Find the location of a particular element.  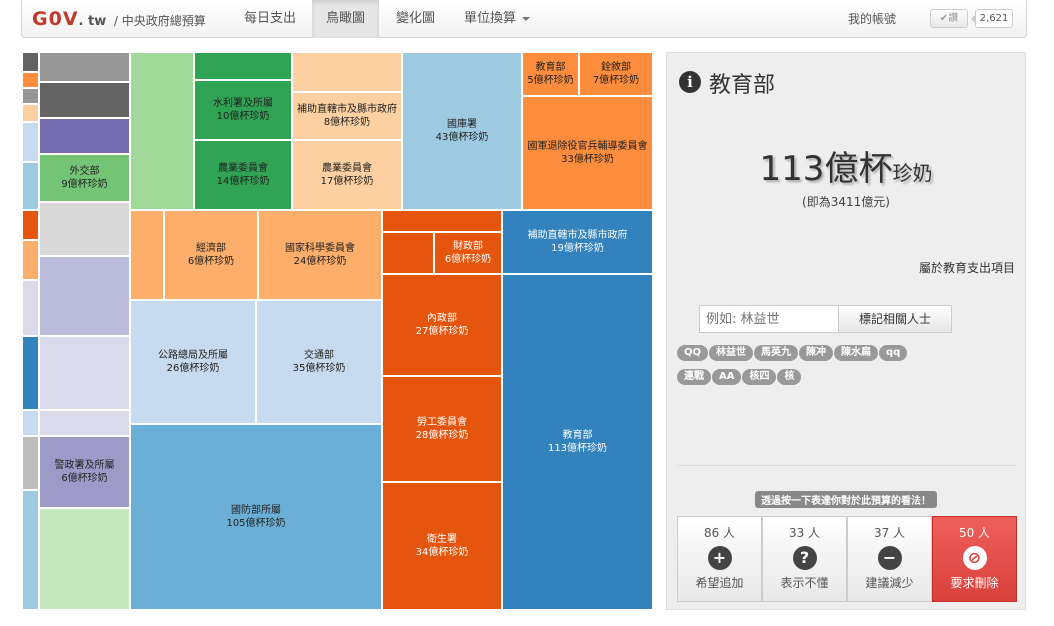

tag-item: 核四 is located at coordinates (759, 377).